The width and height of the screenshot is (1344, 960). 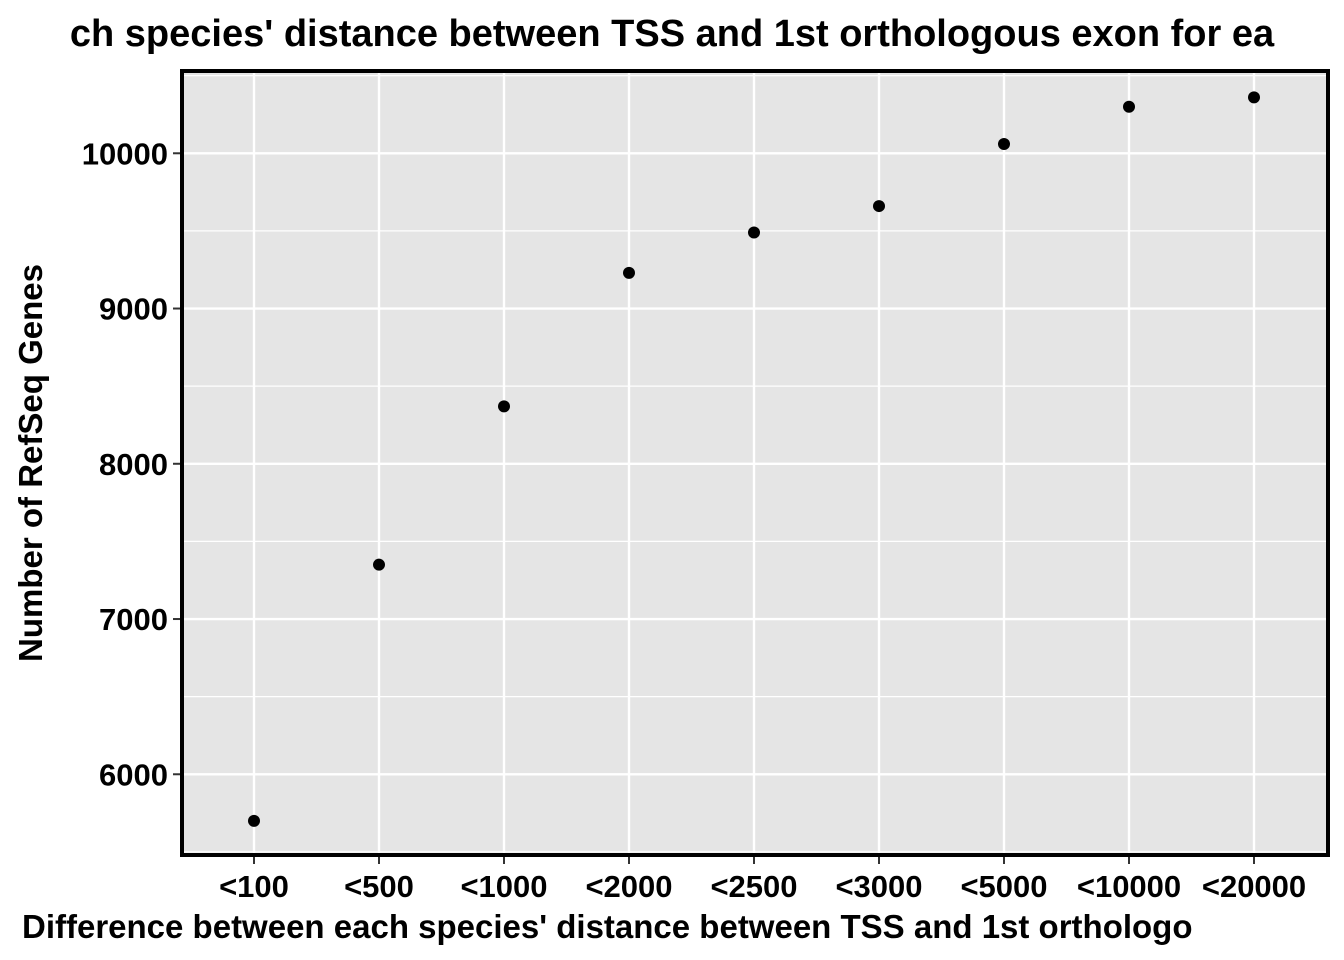 What do you see at coordinates (753, 886) in the screenshot?
I see `x-tick-label: <2500` at bounding box center [753, 886].